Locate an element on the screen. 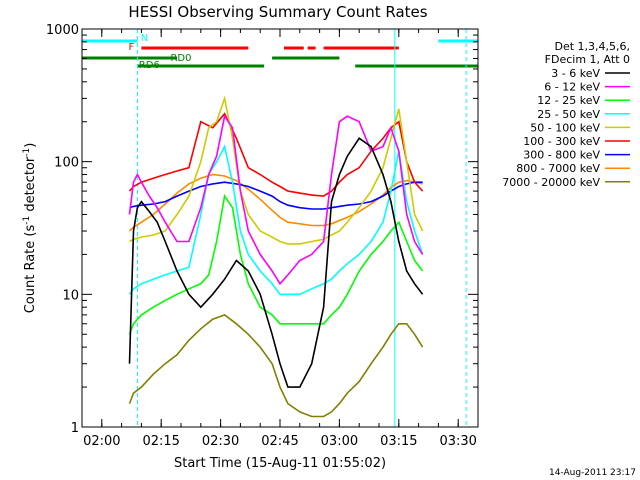 The width and height of the screenshot is (640, 480). x-tick-label-3: 02:45 is located at coordinates (279, 441).